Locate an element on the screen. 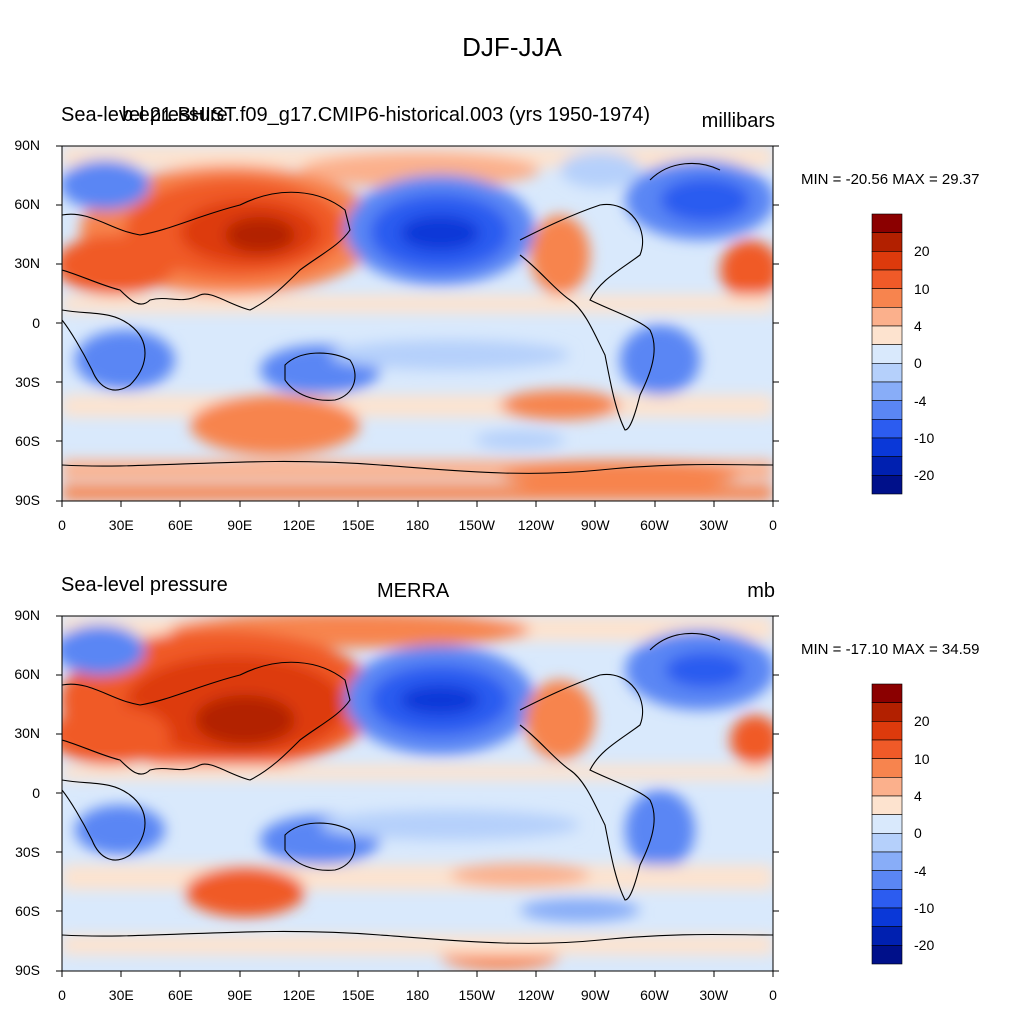 This screenshot has height=1024, width=1024. main-title: DJF-JJA is located at coordinates (512, 47).